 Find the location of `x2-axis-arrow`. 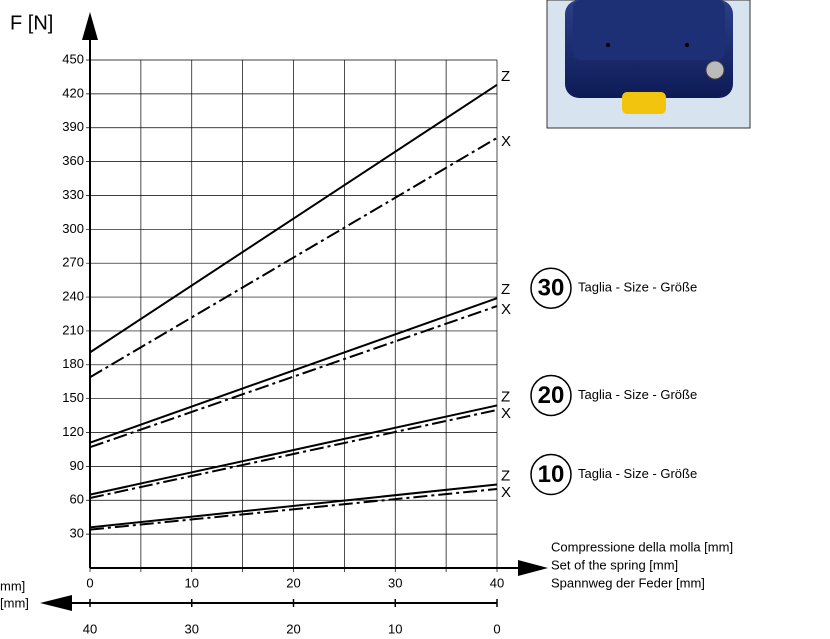

x2-axis-arrow is located at coordinates (56, 603).